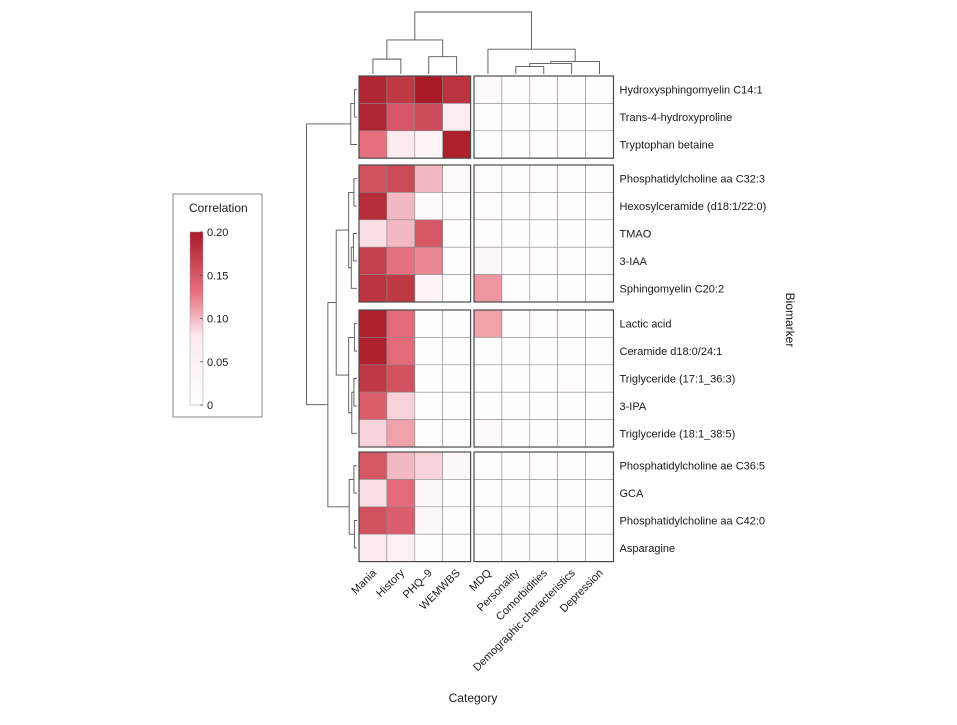 This screenshot has height=725, width=957. Describe the element at coordinates (636, 235) in the screenshot. I see `row-label: TMAO` at that location.